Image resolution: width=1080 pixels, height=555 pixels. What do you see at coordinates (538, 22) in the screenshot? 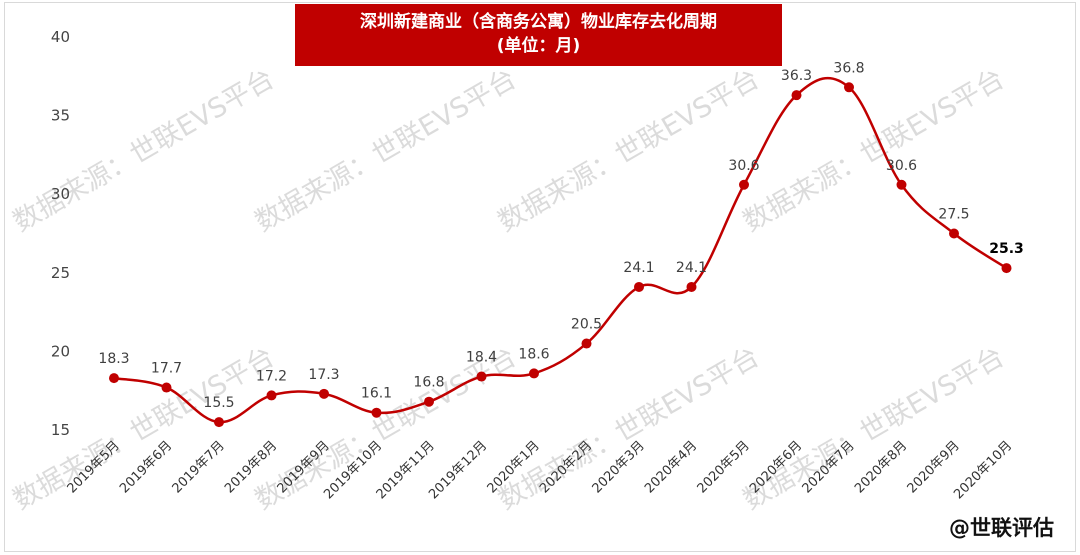
I see `chart-title: 深圳新建商业（含商务公寓）物业库存去化周期` at bounding box center [538, 22].